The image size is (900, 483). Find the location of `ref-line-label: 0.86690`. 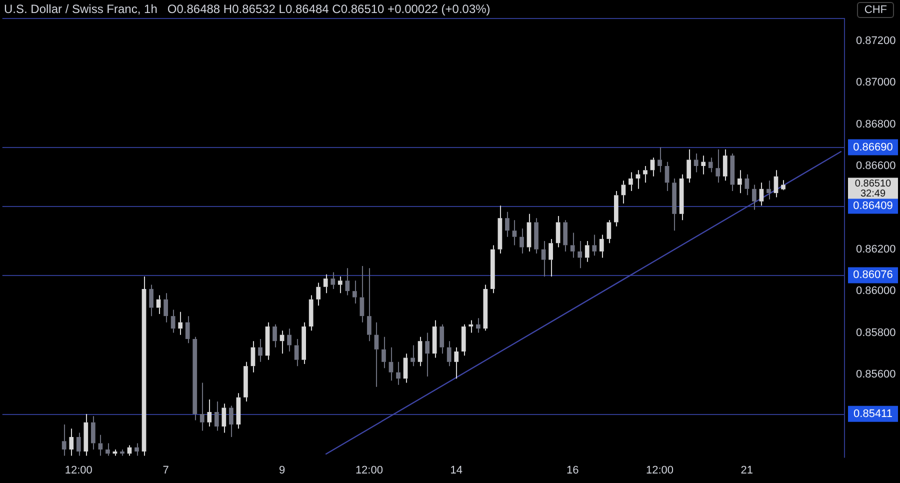

ref-line-label: 0.86690 is located at coordinates (873, 147).